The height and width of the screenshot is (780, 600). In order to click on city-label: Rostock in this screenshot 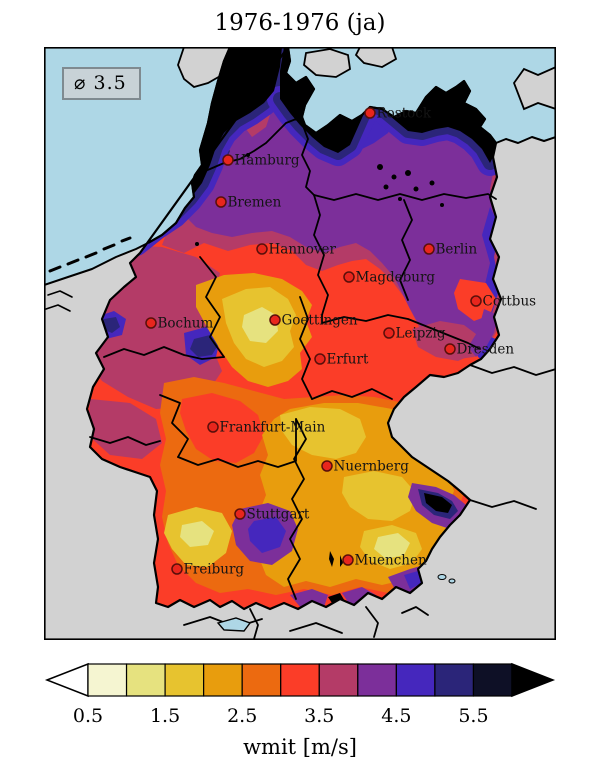, I will do `click(404, 114)`.